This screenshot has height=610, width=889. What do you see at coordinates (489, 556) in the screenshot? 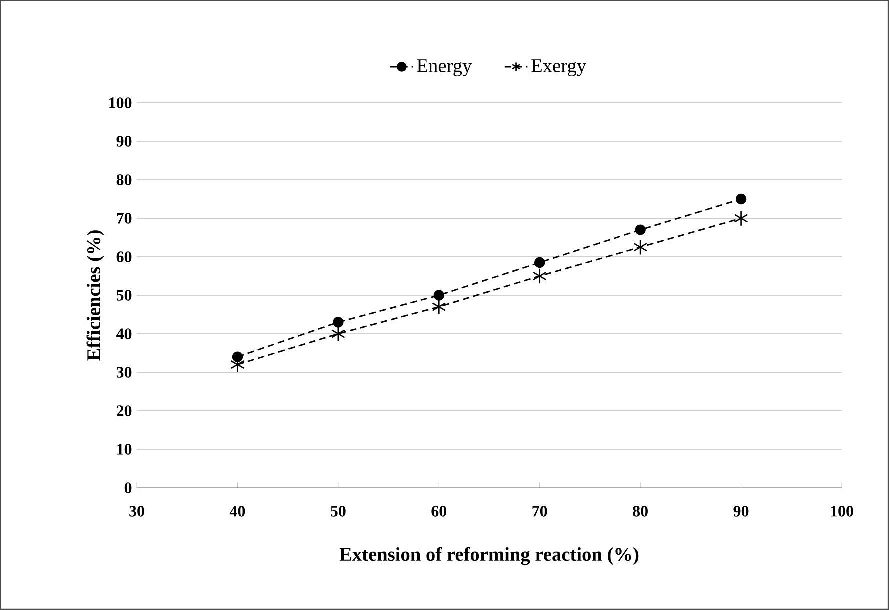
I see `x-axis-title: Extension of reforming reaction (%)` at bounding box center [489, 556].